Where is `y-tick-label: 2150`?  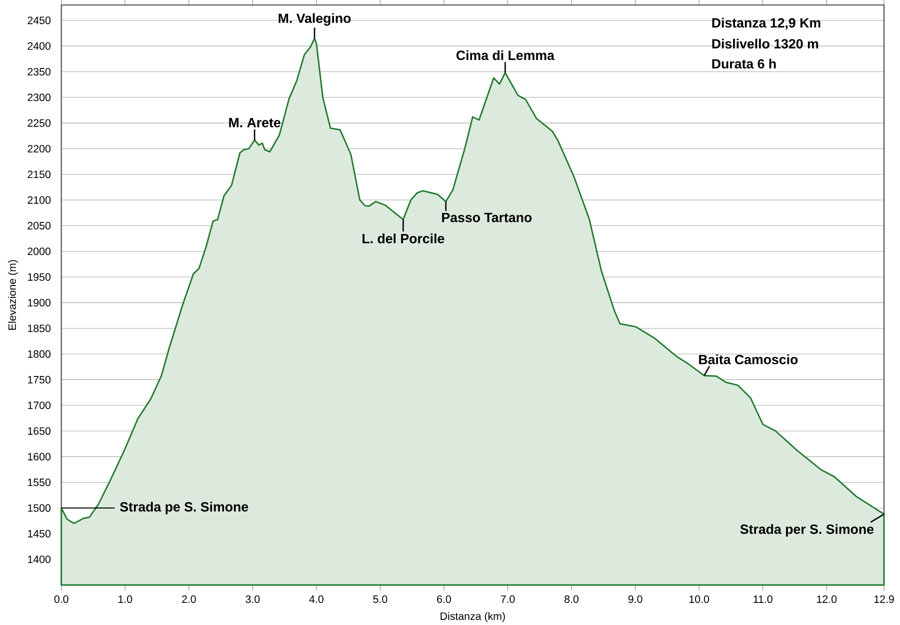
y-tick-label: 2150 is located at coordinates (39, 174).